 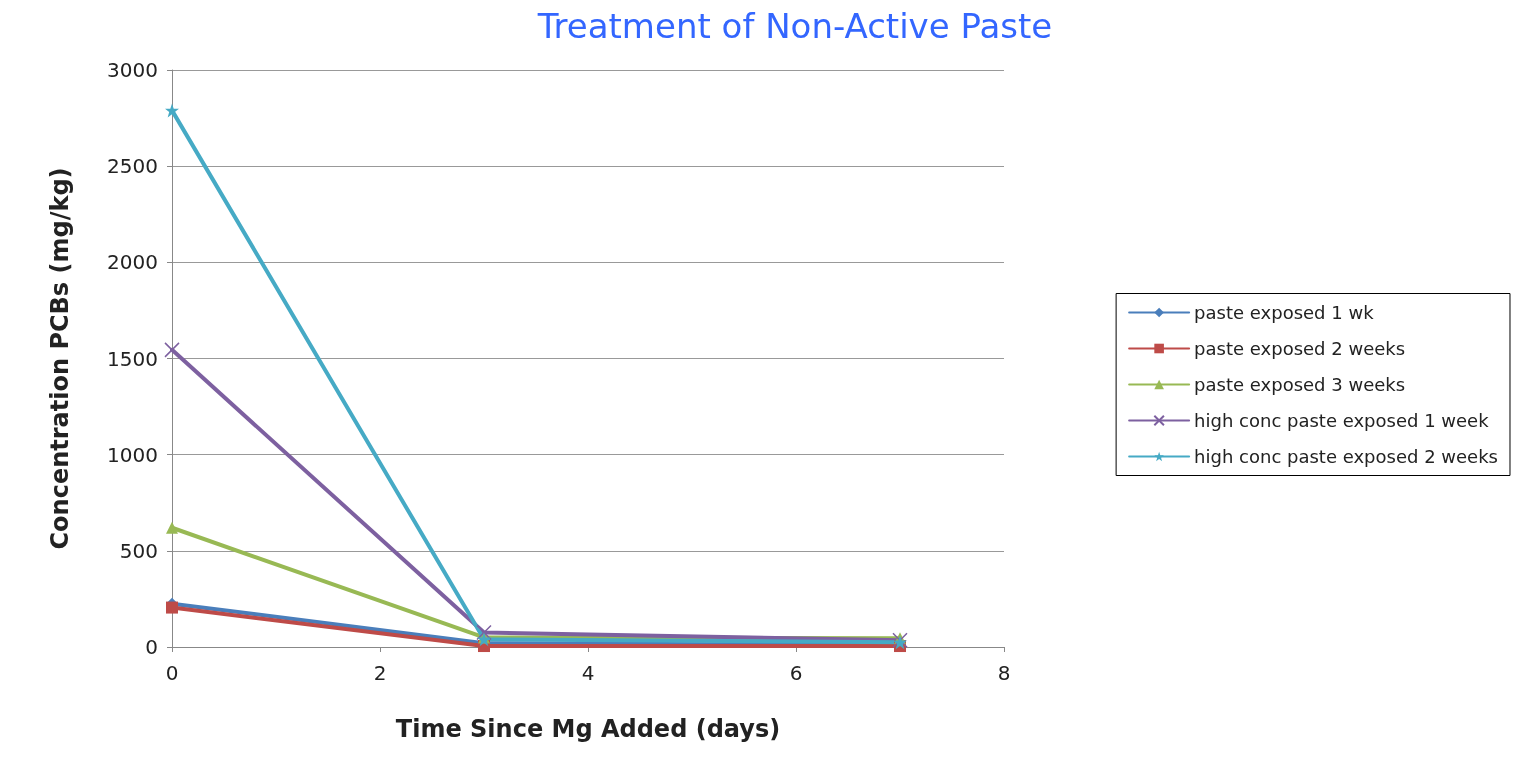 What do you see at coordinates (132, 70) in the screenshot?
I see `y-tick-label: 3000` at bounding box center [132, 70].